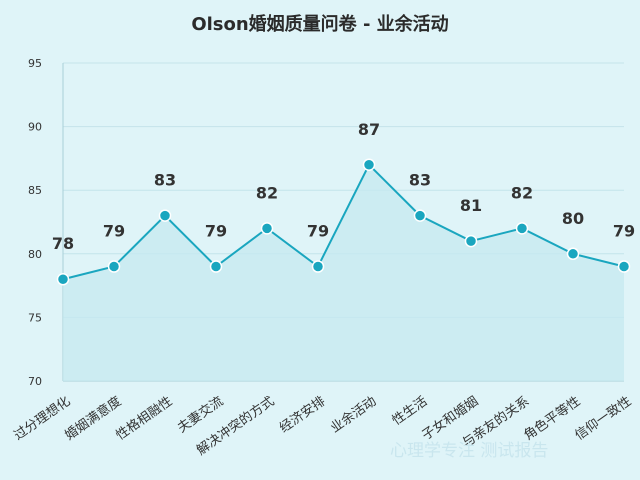 This screenshot has height=480, width=640. Describe the element at coordinates (93, 418) in the screenshot. I see `x-tick-label: 婚姻满意度` at that location.